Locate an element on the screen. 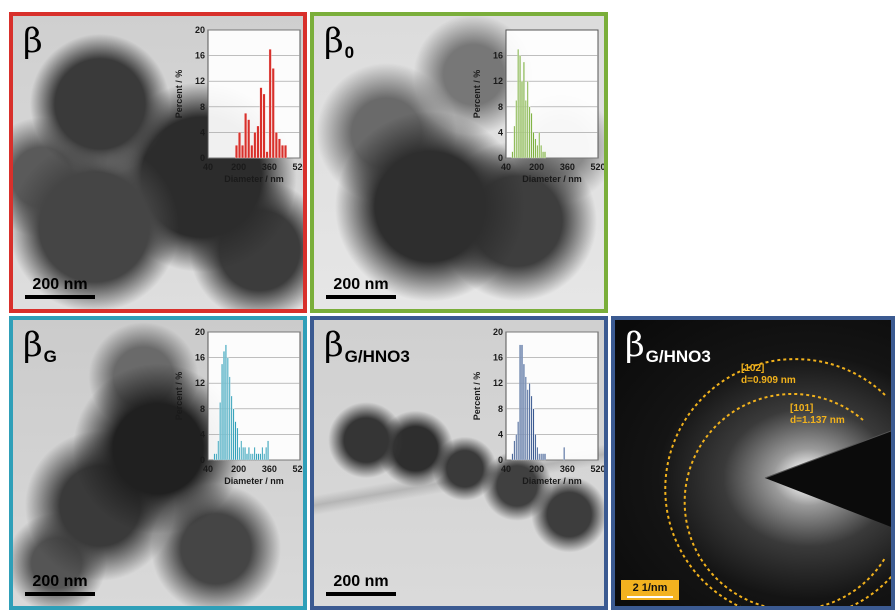 This screenshot has height=610, width=895. panel-label: βG/HNO3 is located at coordinates (367, 345).